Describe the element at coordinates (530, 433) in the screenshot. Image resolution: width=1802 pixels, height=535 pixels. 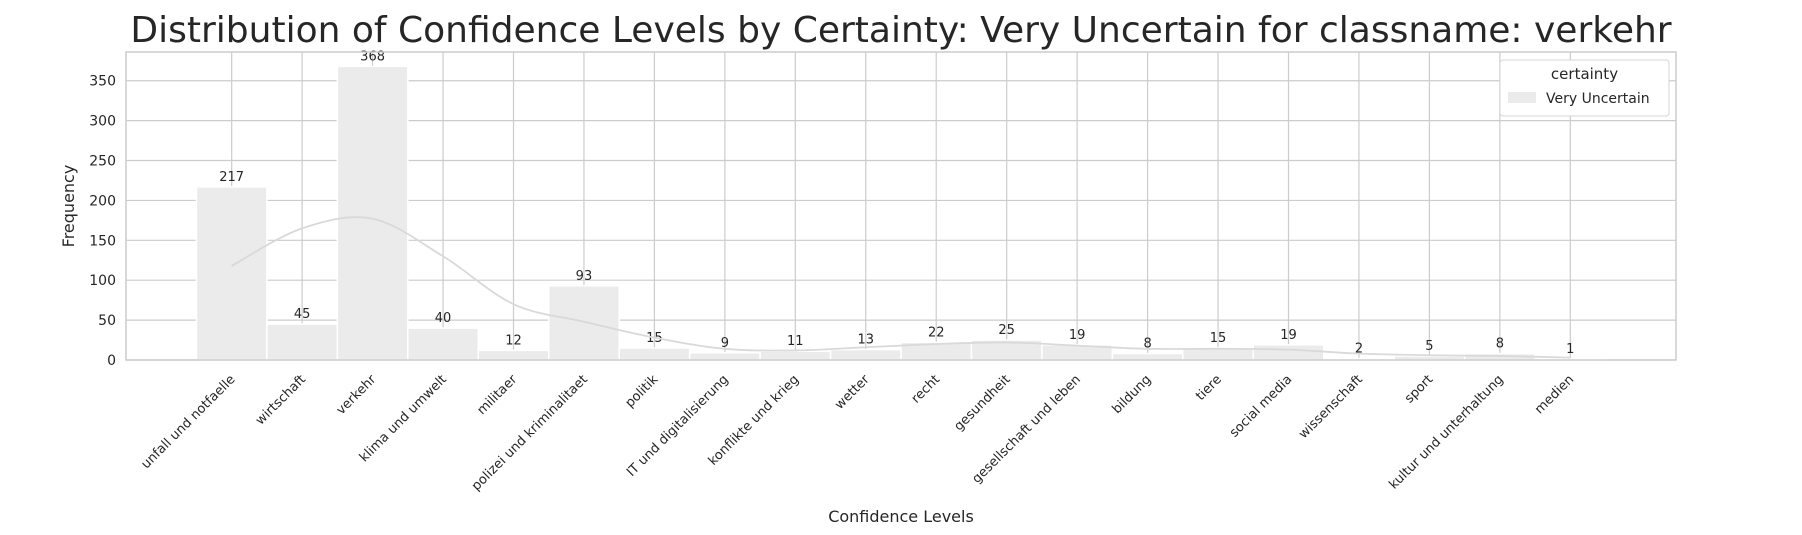
I see `x-tick-label: polizei und kriminalitaet` at that location.